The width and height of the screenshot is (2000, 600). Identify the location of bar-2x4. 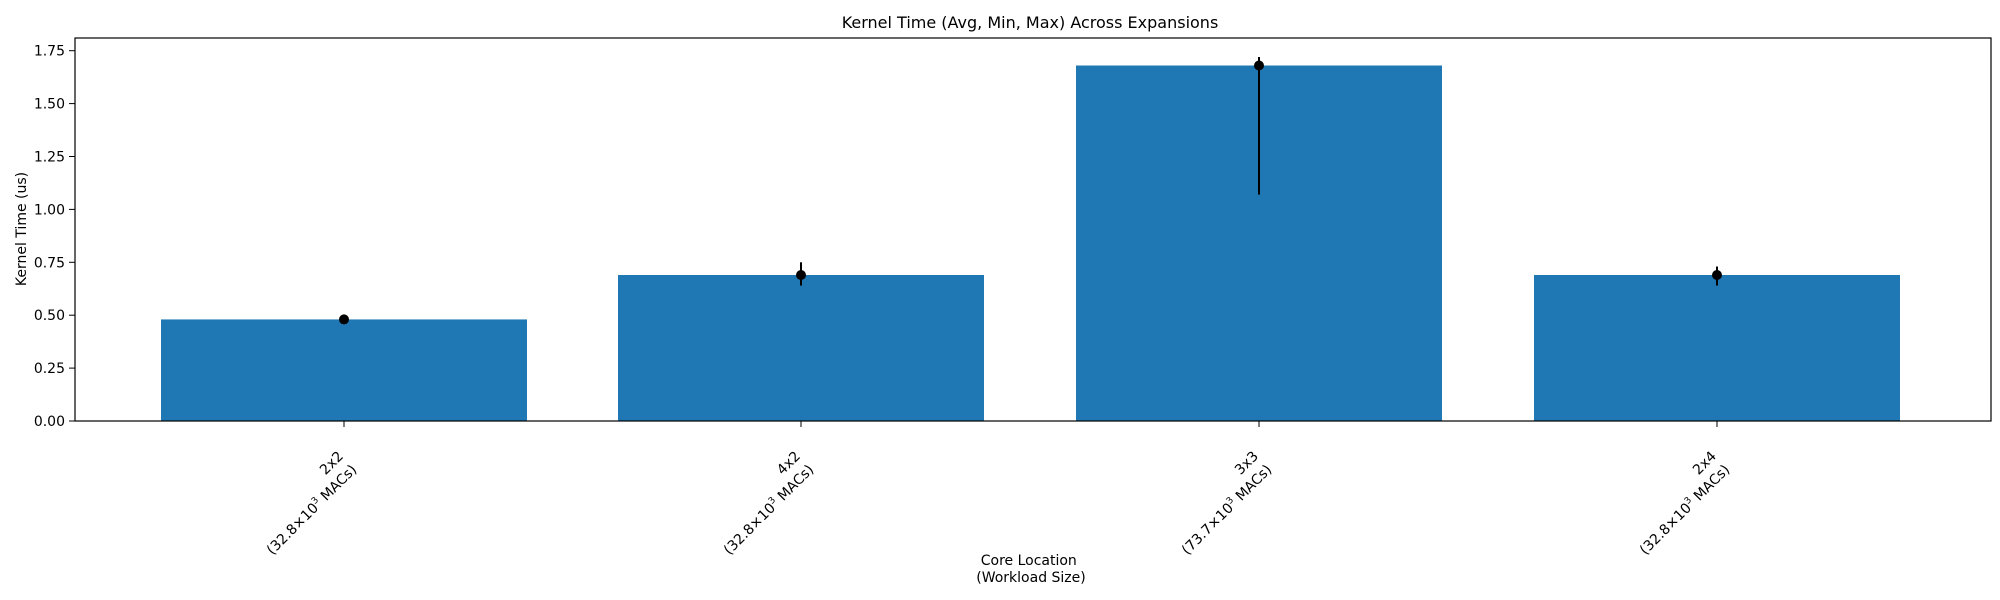
(1717, 347).